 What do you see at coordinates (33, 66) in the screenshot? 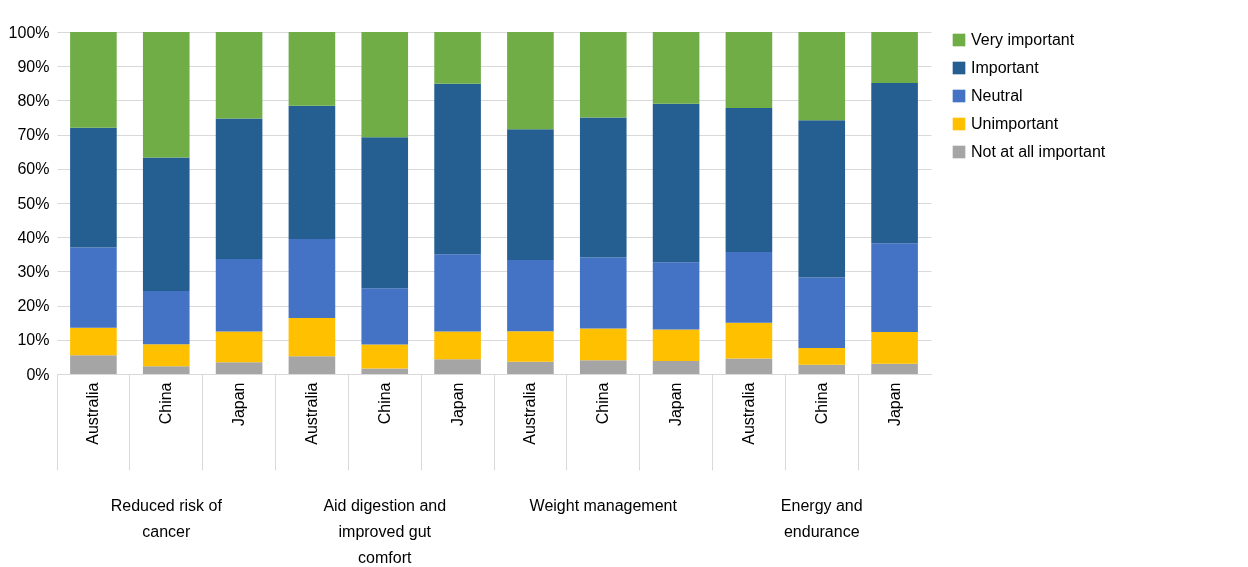
I see `y-tick-label: 90%` at bounding box center [33, 66].